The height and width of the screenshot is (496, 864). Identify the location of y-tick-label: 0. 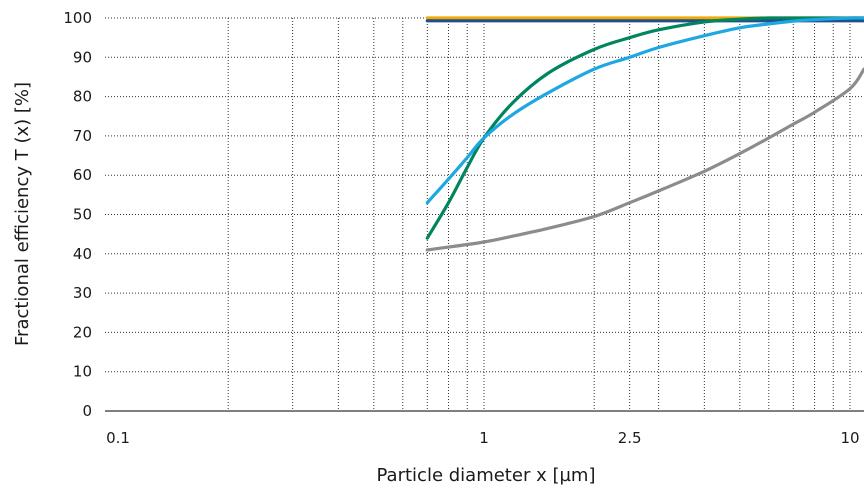
(87, 411).